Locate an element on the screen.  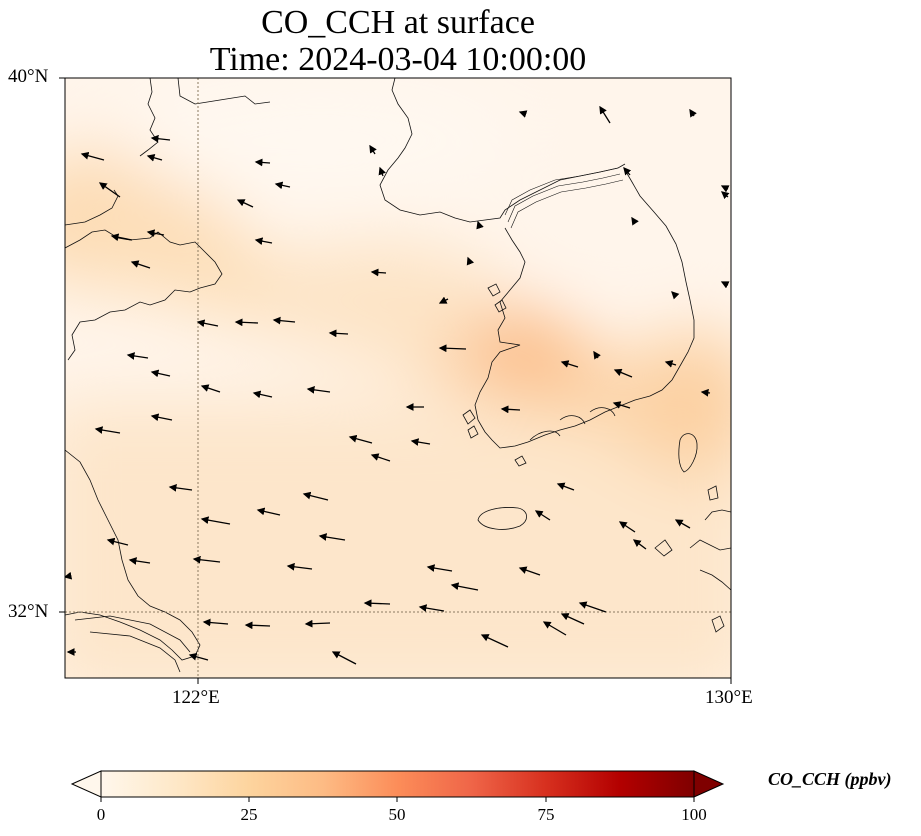
lon-tick-label: 130°E is located at coordinates (729, 697).